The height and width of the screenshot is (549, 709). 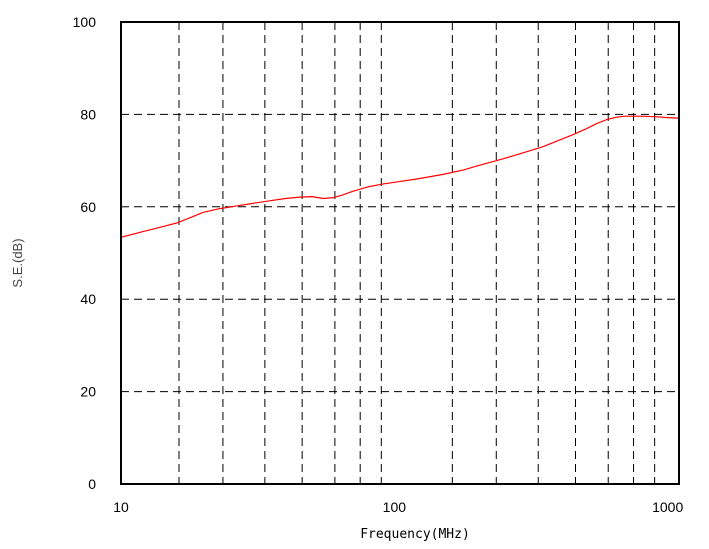 What do you see at coordinates (395, 507) in the screenshot?
I see `x-tick-label: 100` at bounding box center [395, 507].